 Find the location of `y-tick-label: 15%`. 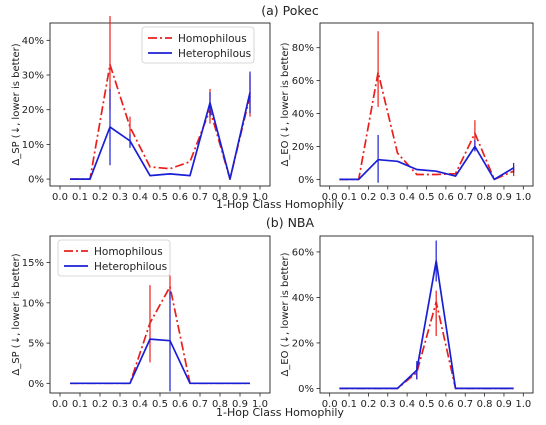

y-tick-label: 15% is located at coordinates (33, 263).